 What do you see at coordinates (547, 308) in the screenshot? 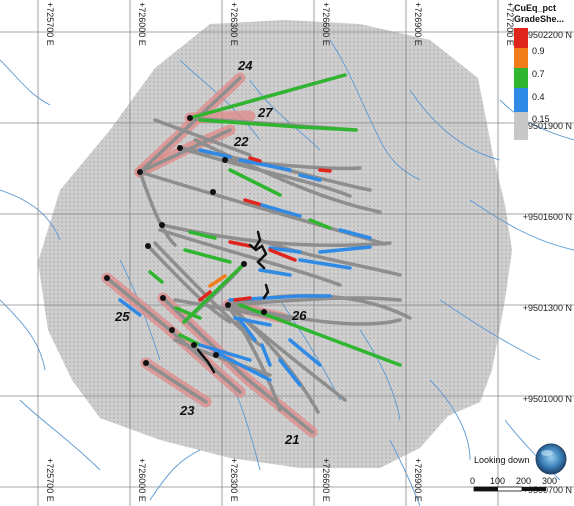
I see `northing-label: +9501300 N` at bounding box center [547, 308].